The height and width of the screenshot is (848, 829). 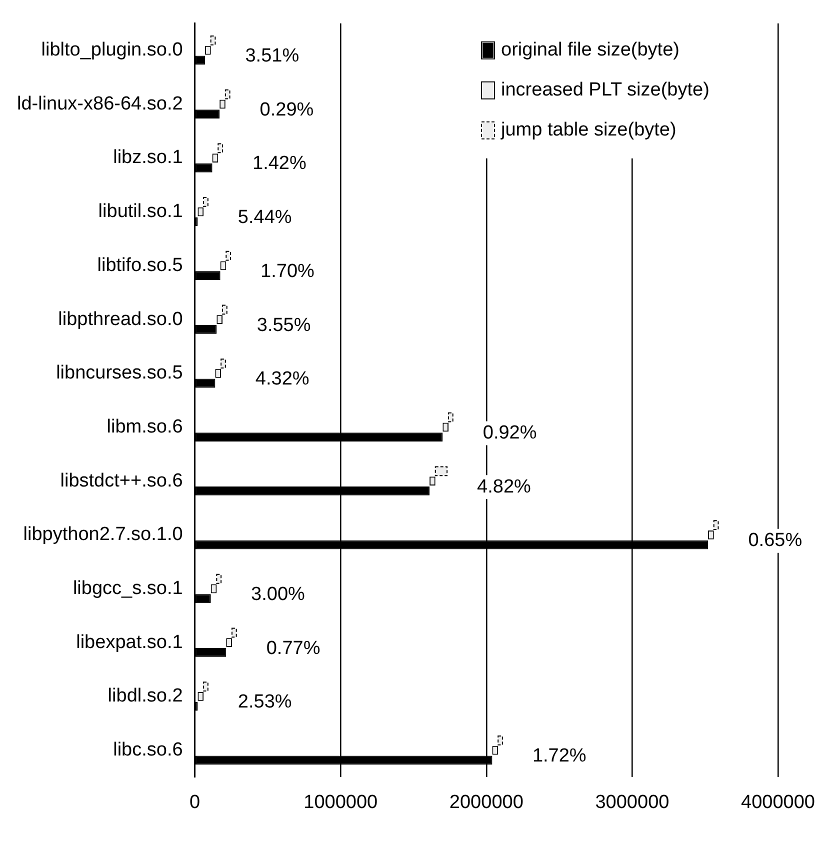 I want to click on y-tick-label: libpython2.7.so.1.0, so click(x=103, y=535).